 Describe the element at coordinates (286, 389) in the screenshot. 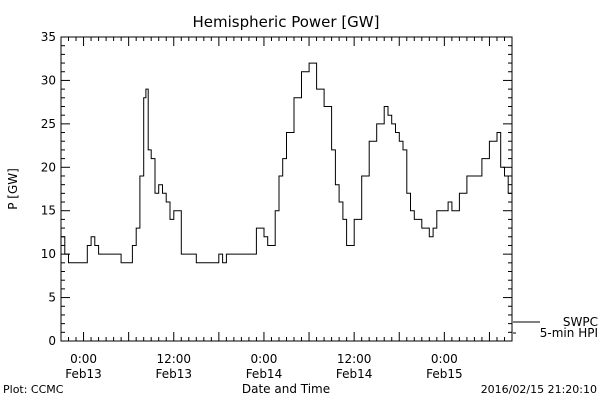

I see `x-axis-label: Date and Time` at that location.